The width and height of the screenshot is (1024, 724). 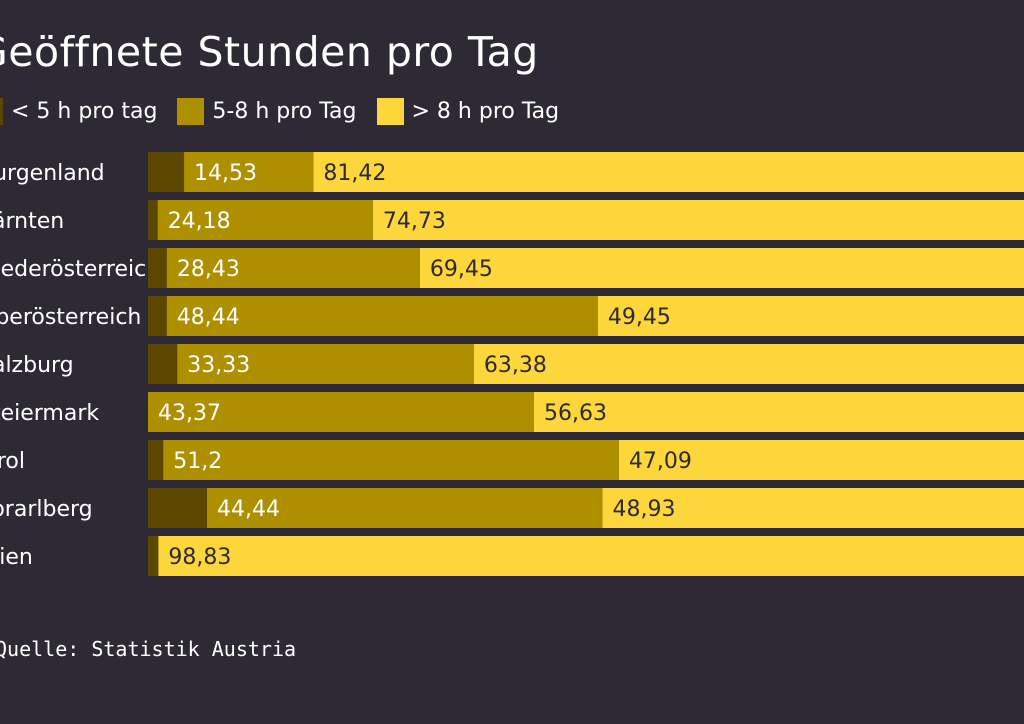 I want to click on data-label: 98,83, so click(x=199, y=557).